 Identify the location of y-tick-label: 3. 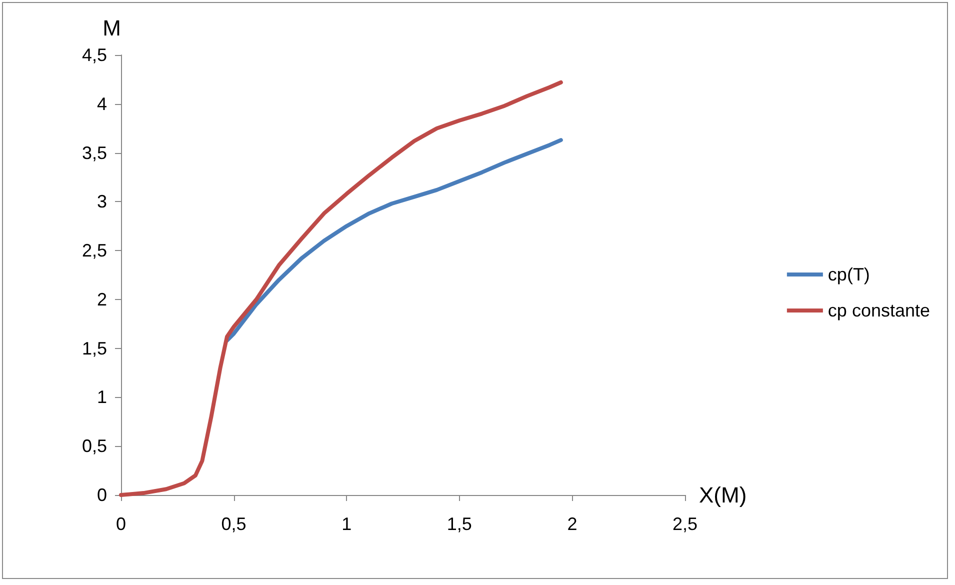
(101, 202).